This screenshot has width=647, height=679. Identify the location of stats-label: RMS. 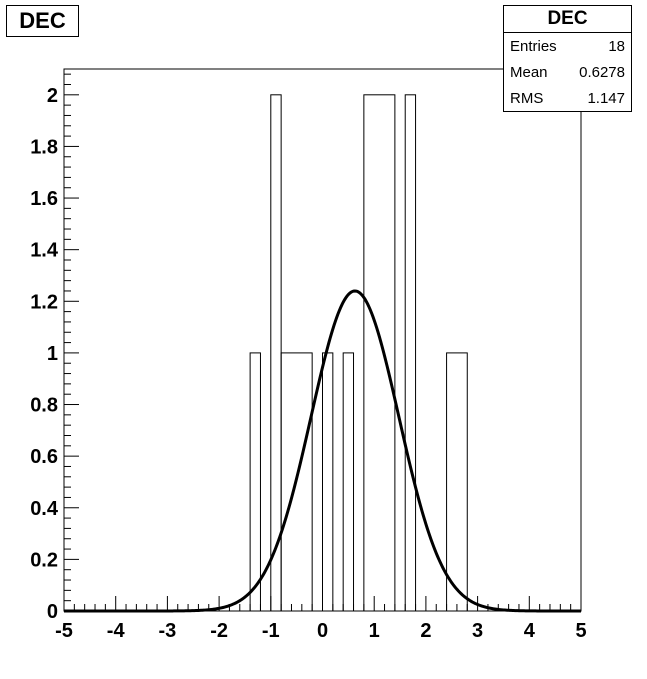
(527, 98).